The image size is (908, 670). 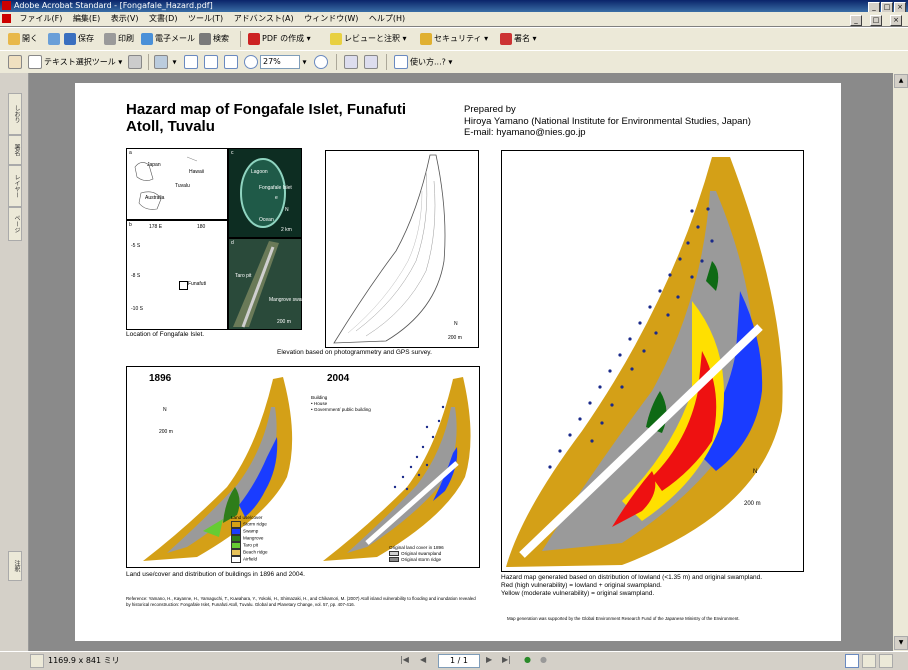 I want to click on doc-close-button: ×, so click(x=896, y=20).